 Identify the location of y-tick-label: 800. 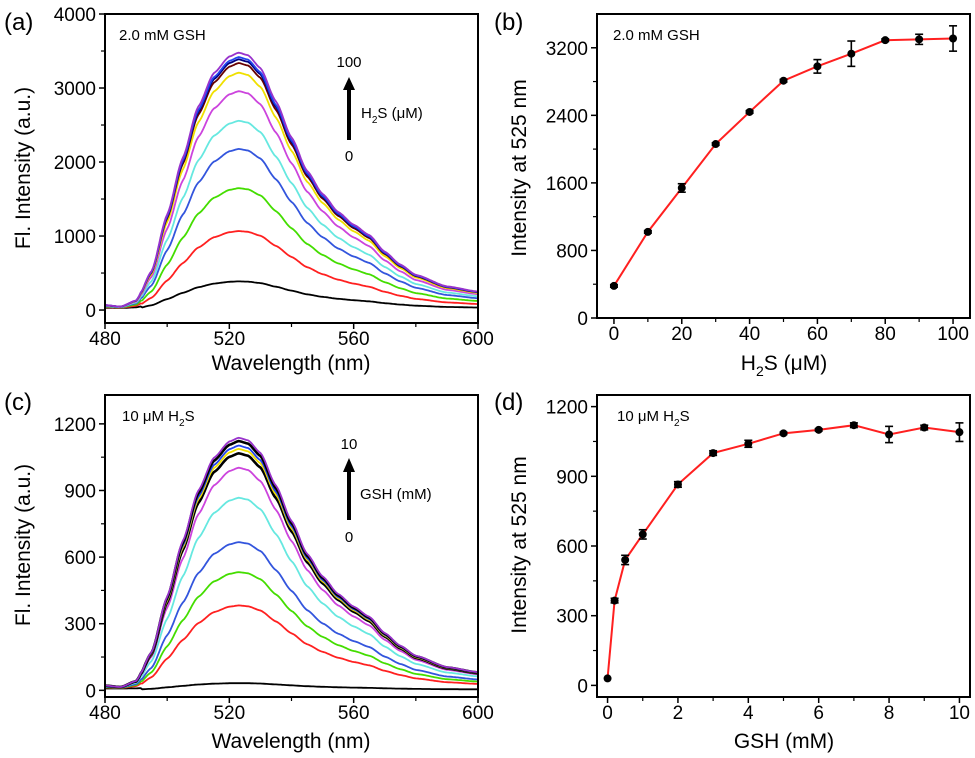
(572, 251).